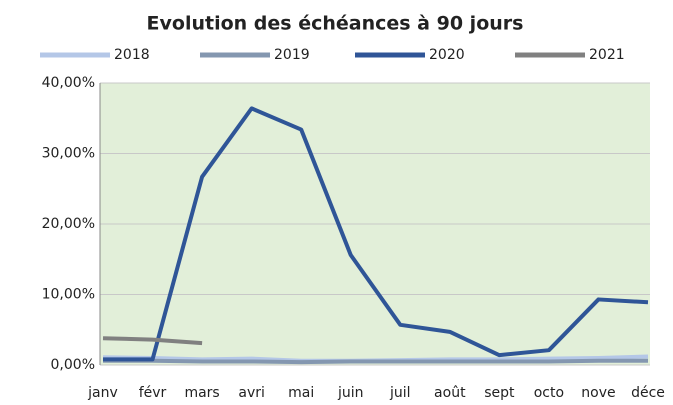  What do you see at coordinates (648, 393) in the screenshot?
I see `x-tick-label: déce` at bounding box center [648, 393].